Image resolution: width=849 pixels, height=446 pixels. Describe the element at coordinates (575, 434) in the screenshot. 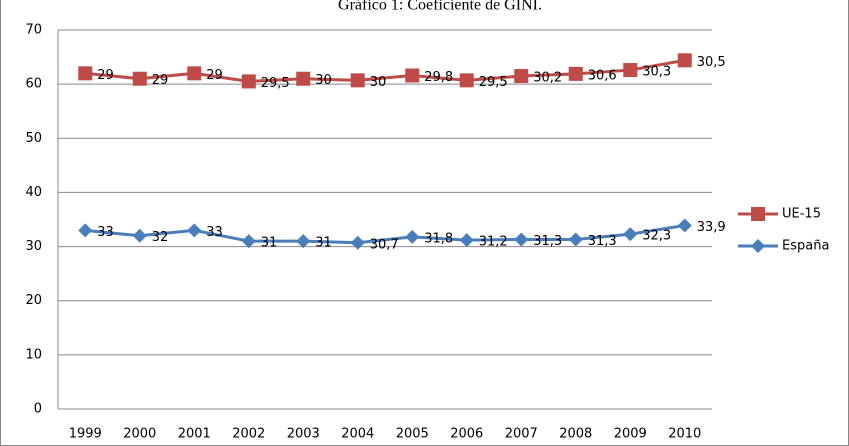

I see `x-tick-label: 2008` at that location.